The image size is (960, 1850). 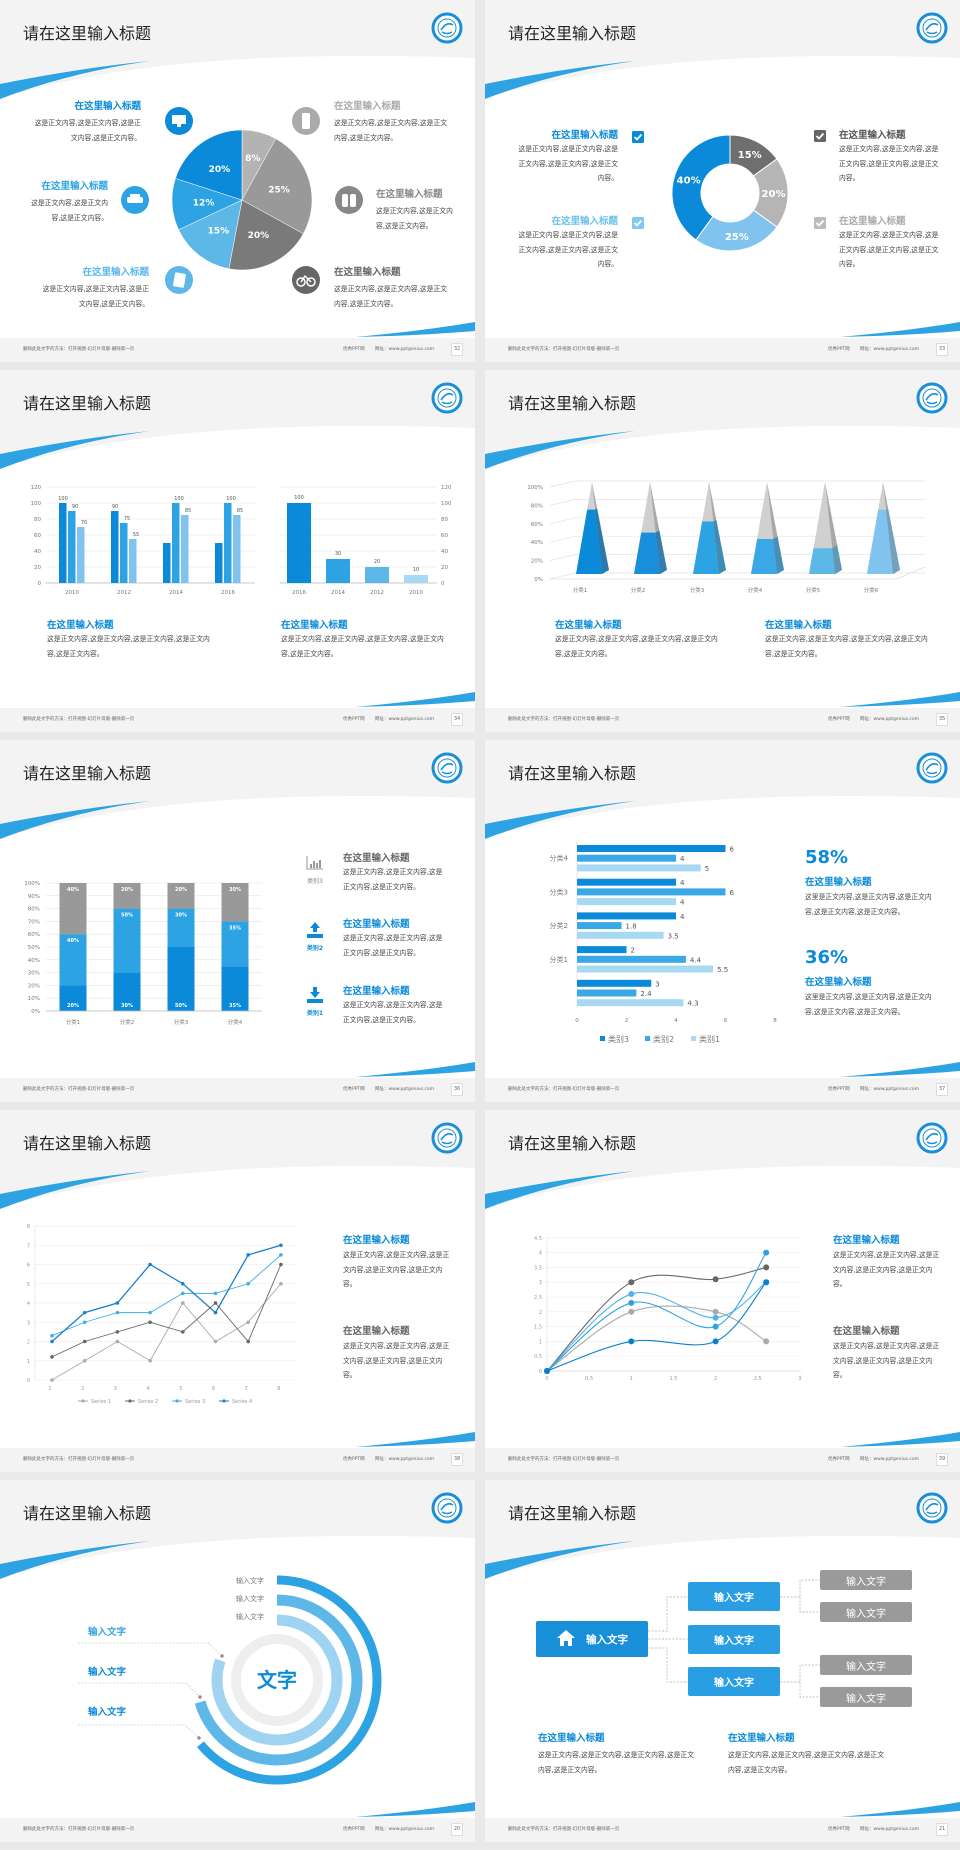 I want to click on y-tick-label: 80, so click(x=37, y=520).